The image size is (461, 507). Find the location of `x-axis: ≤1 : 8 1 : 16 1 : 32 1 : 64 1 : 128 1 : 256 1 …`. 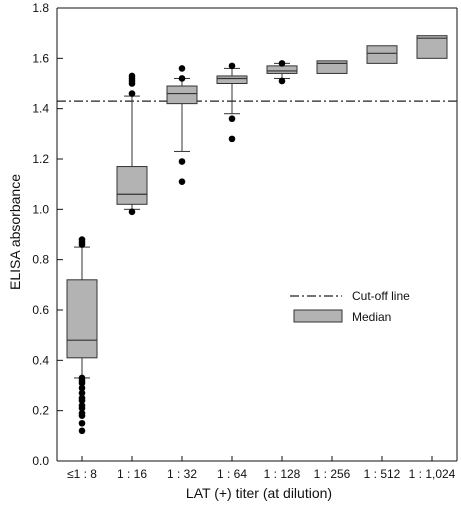

x-axis: ≤1 : 8 1 : 16 1 : 32 1 : 64 1 : 128 1 : 256 1 … is located at coordinates (257, 468).